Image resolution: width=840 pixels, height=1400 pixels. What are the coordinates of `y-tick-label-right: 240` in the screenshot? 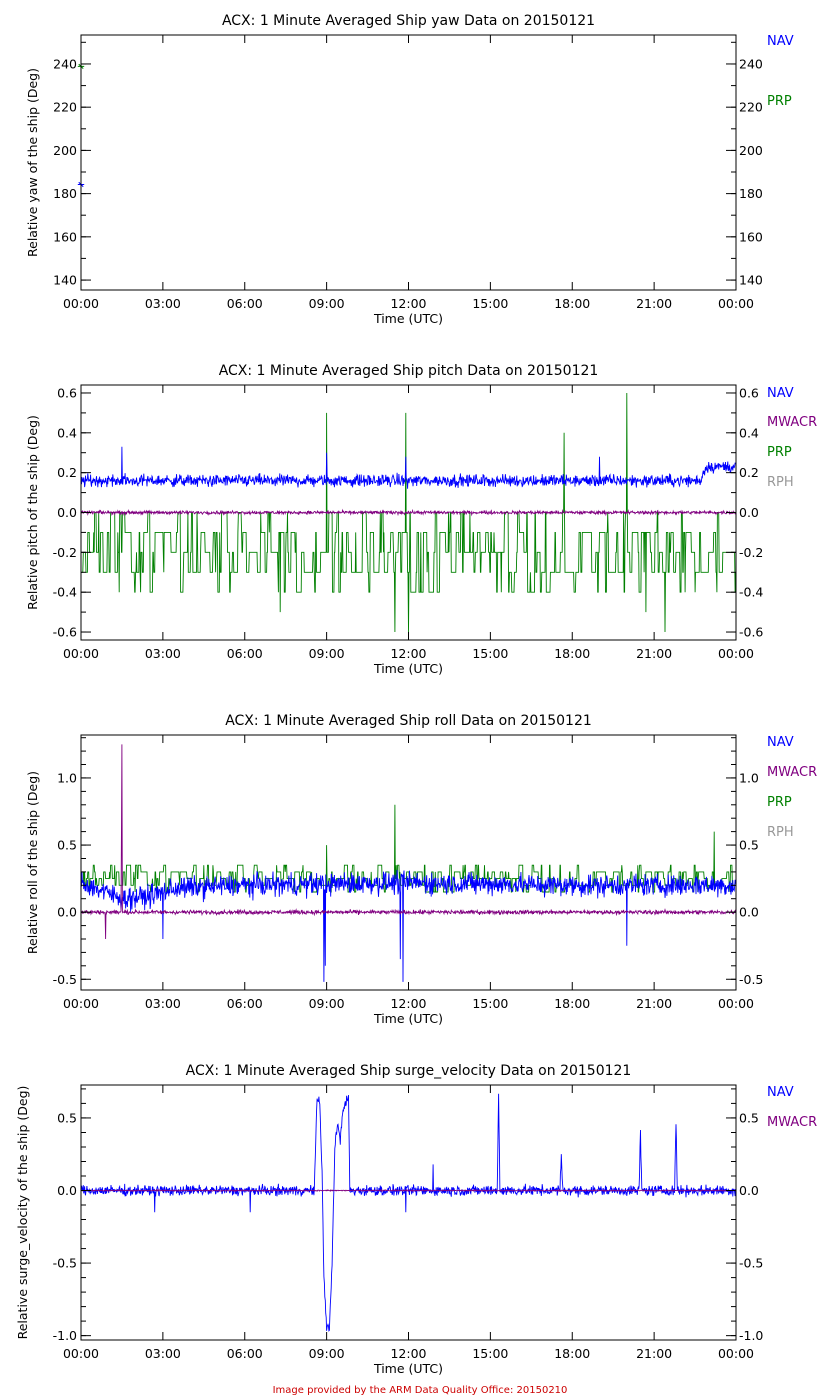 It's located at (751, 63).